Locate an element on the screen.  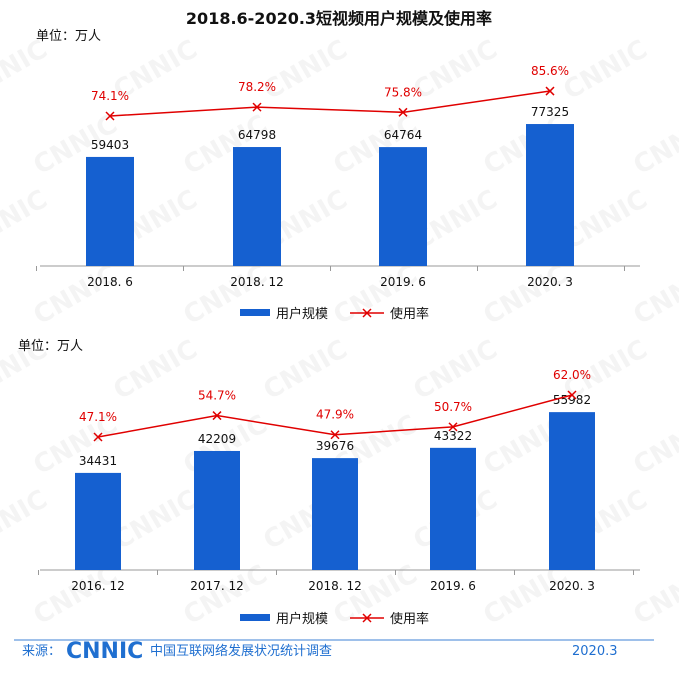
footer-source-label: 来源： is located at coordinates (41, 651).